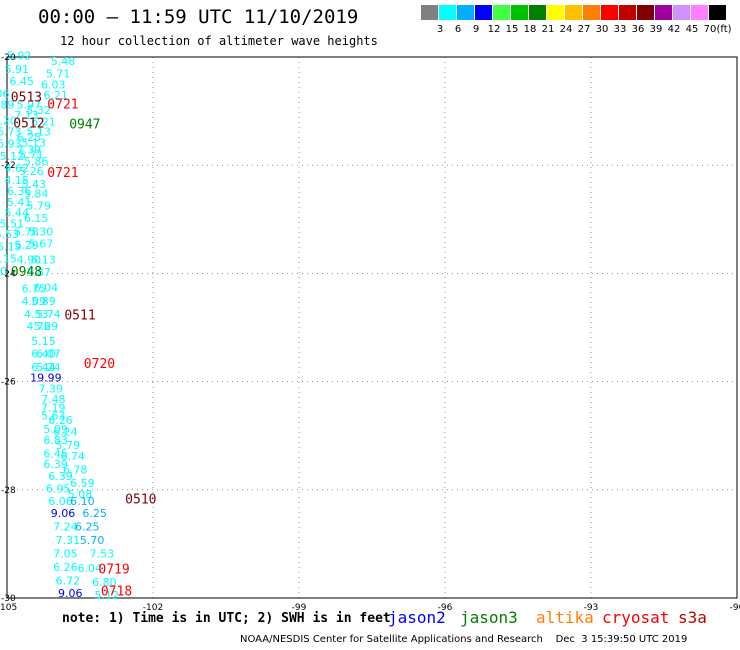 The image size is (740, 650). I want to click on color-scale-label: 24, so click(566, 29).